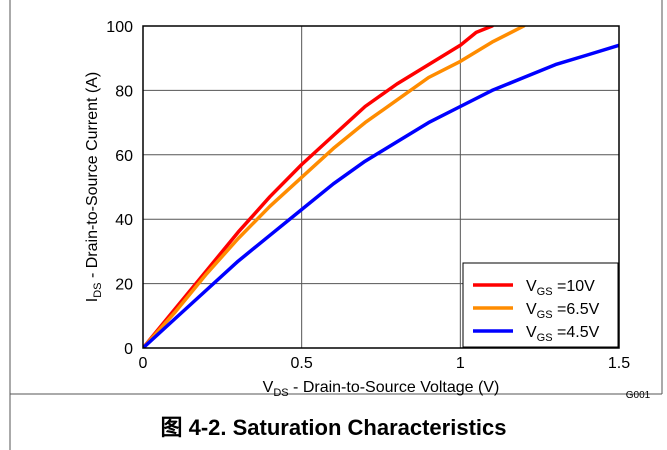 The width and height of the screenshot is (667, 450). I want to click on x-tick-labels: 0 0.5 1 1.5, so click(385, 363).